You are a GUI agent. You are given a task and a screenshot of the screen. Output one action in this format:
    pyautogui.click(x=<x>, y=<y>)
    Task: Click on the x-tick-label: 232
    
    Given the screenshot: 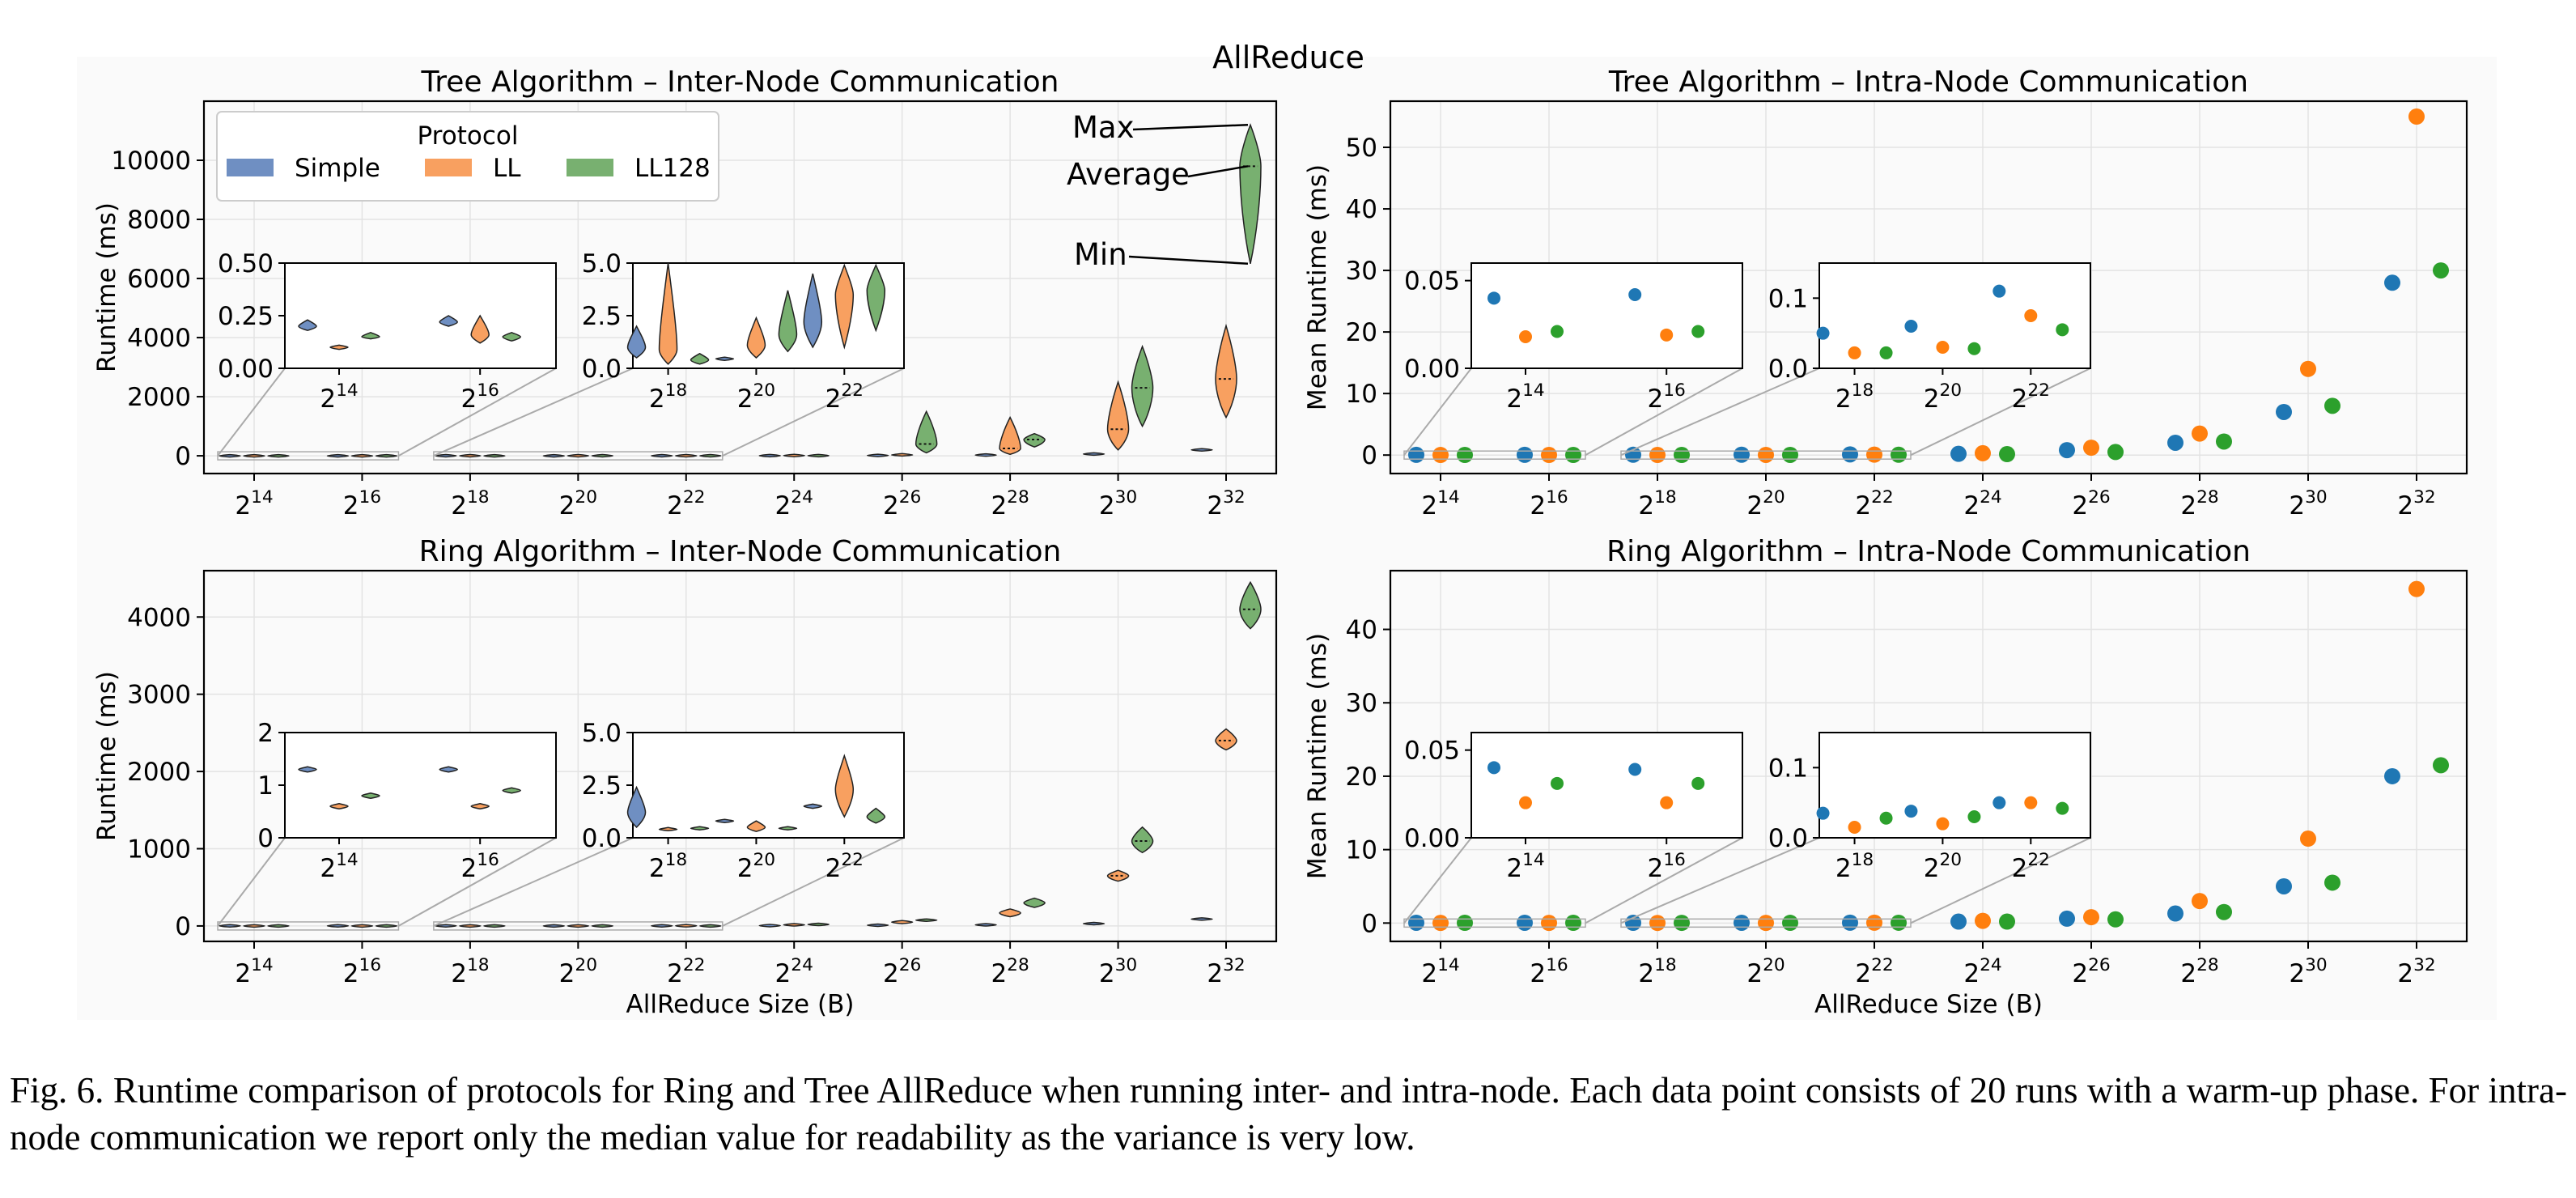 What is the action you would take?
    pyautogui.click(x=2416, y=971)
    